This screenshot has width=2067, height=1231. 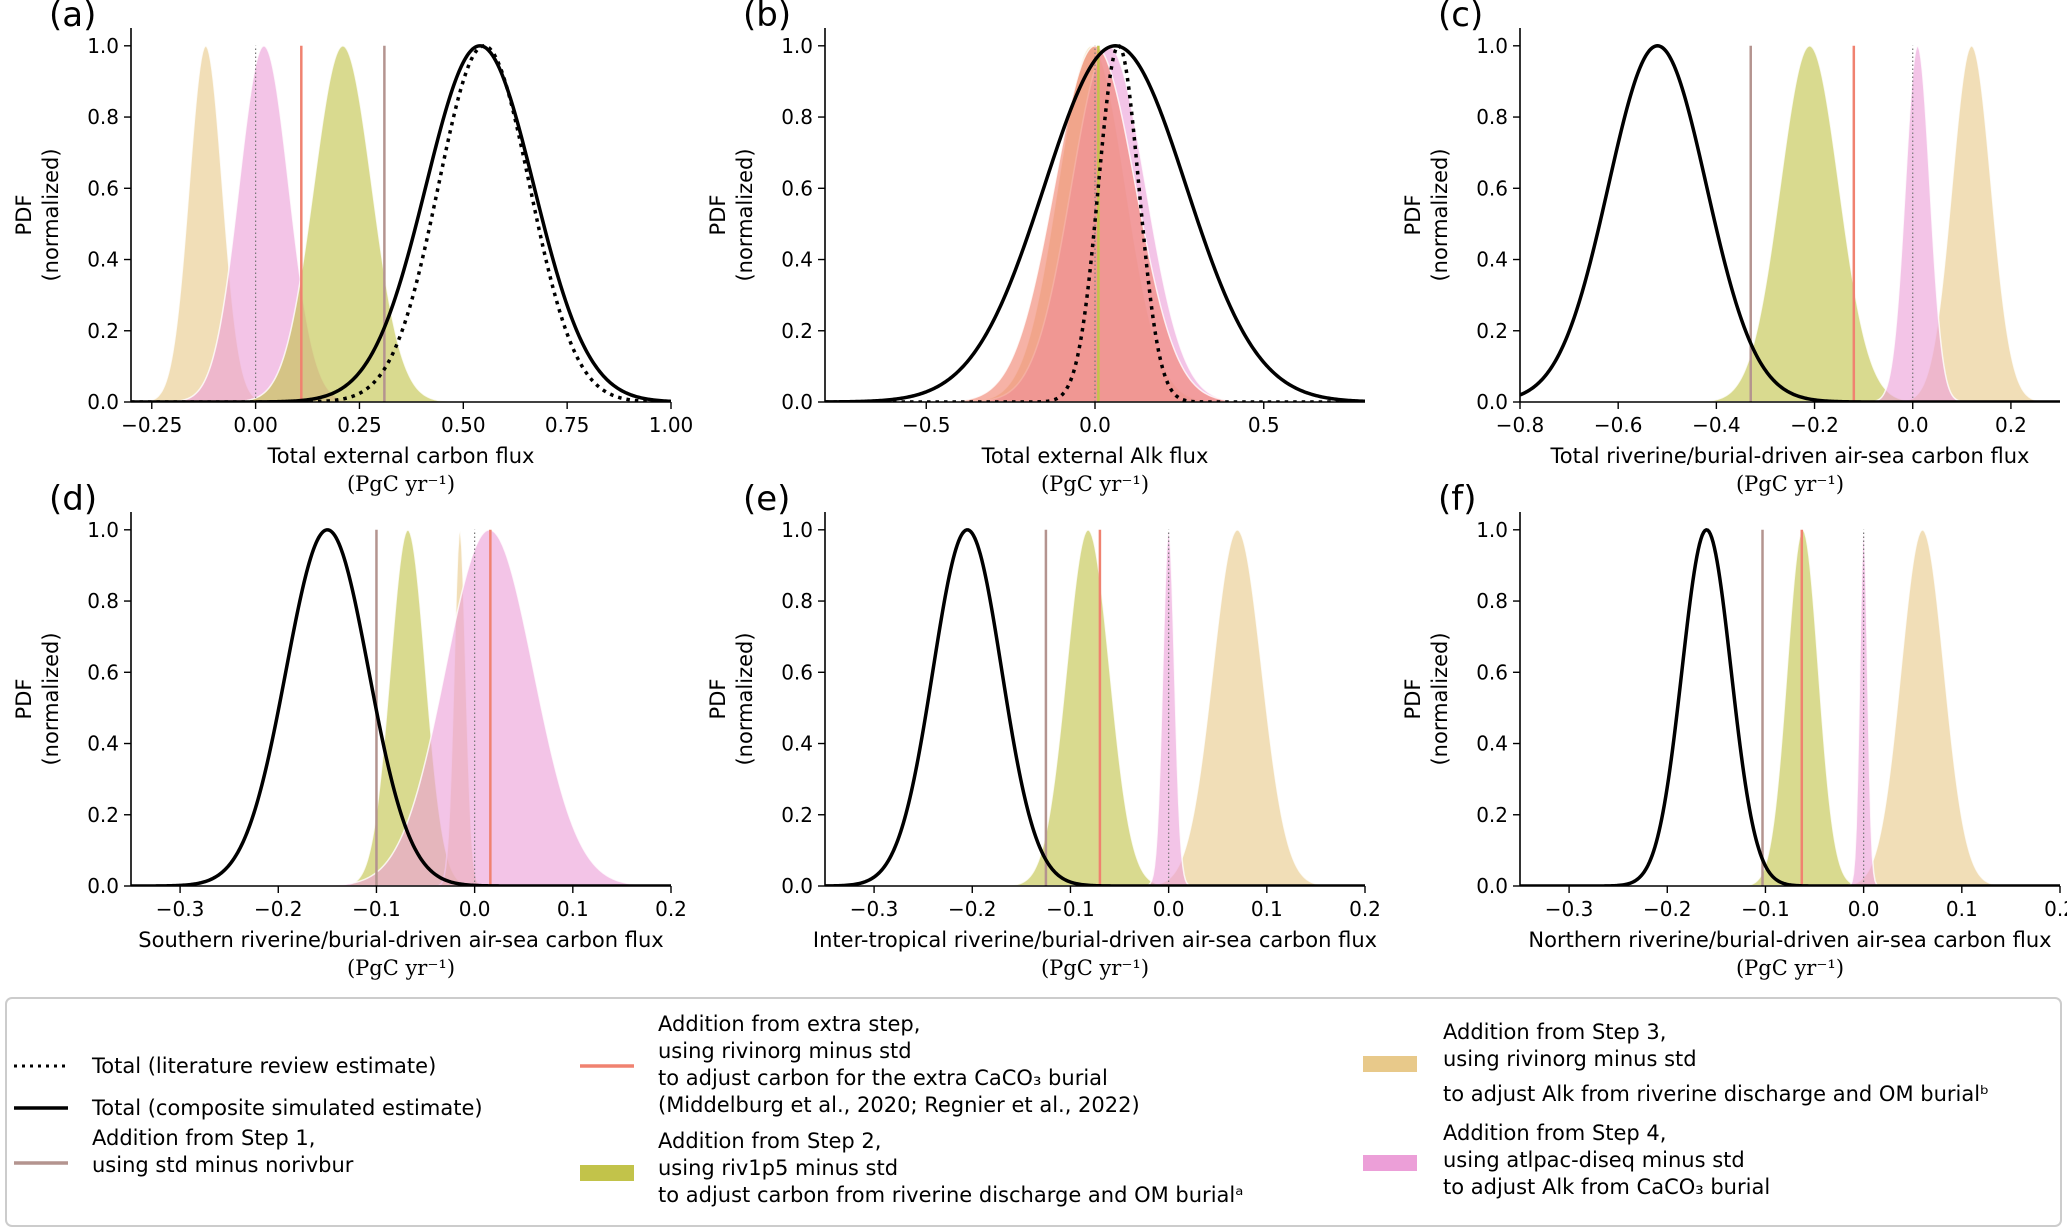 What do you see at coordinates (103, 260) in the screenshot?
I see `panel-a-ytick-label: 0.4` at bounding box center [103, 260].